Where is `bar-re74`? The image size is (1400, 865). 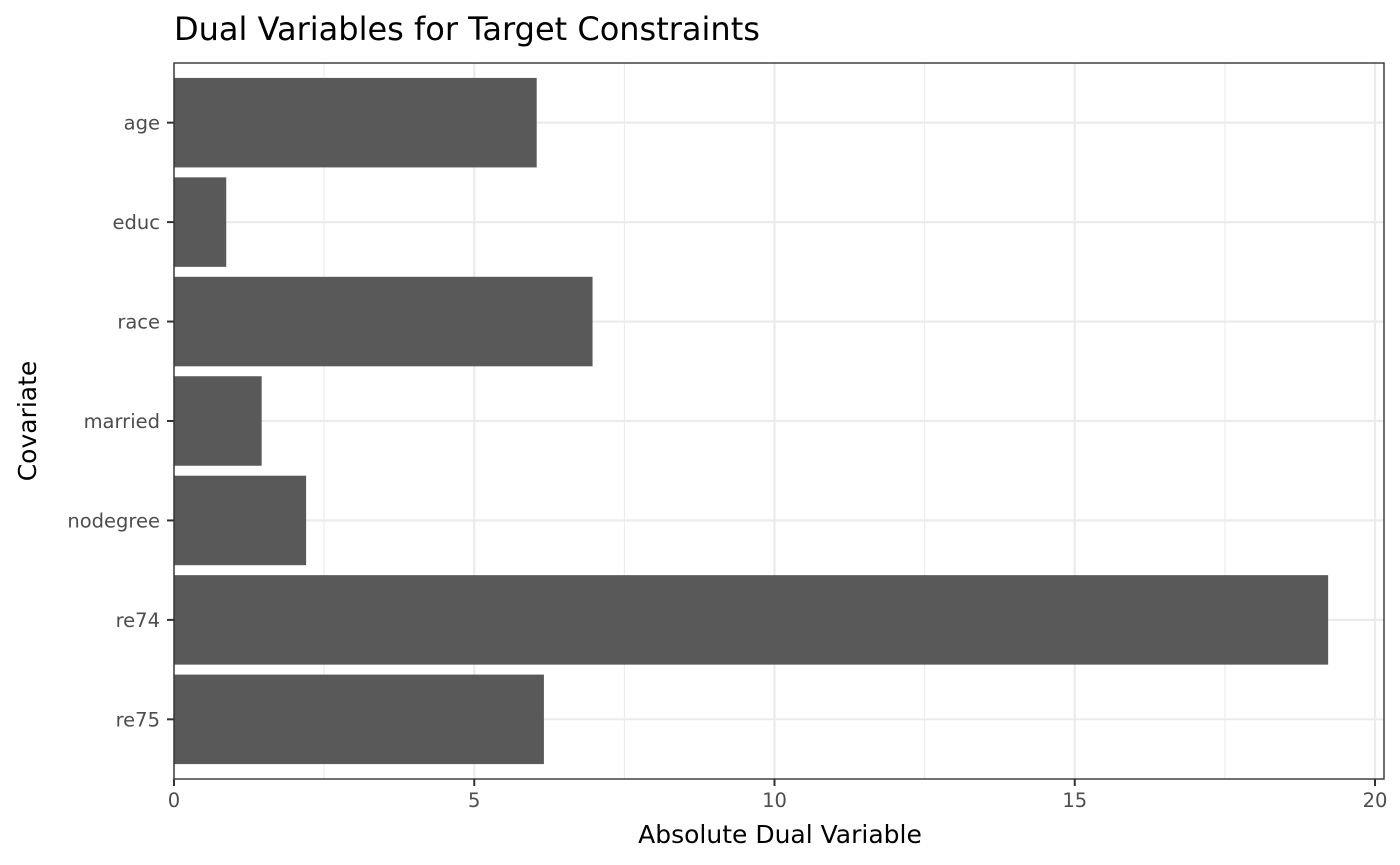
bar-re74 is located at coordinates (751, 620).